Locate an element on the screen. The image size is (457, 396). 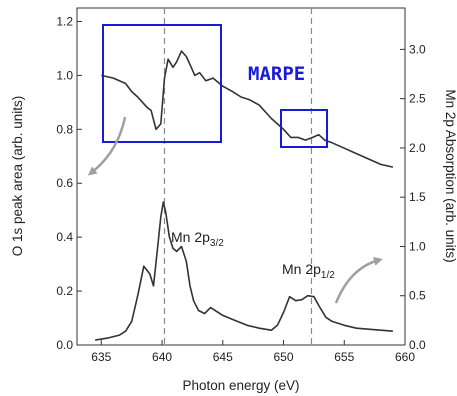
y-right-tick-label-6: 3.0 is located at coordinates (417, 49).